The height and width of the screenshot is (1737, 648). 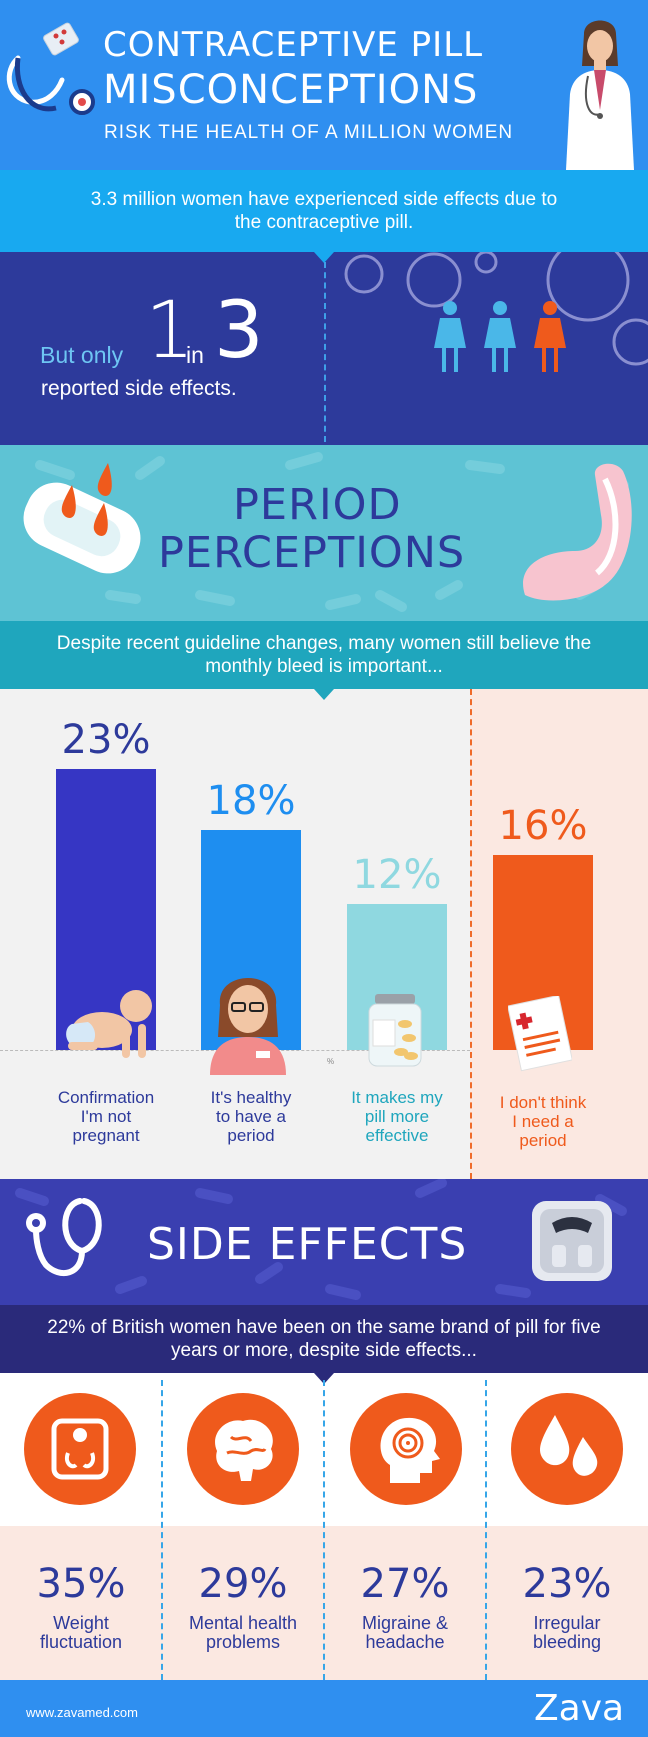 What do you see at coordinates (572, 1241) in the screenshot?
I see `weighing-scale-icon` at bounding box center [572, 1241].